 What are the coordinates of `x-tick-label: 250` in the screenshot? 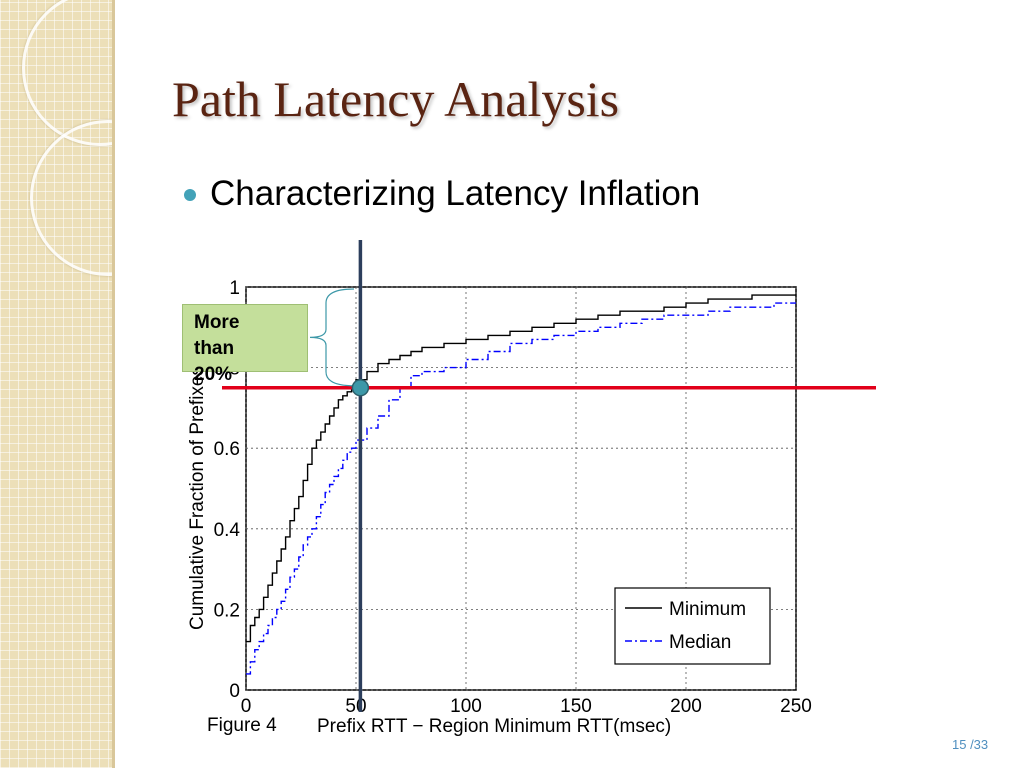 It's located at (796, 706).